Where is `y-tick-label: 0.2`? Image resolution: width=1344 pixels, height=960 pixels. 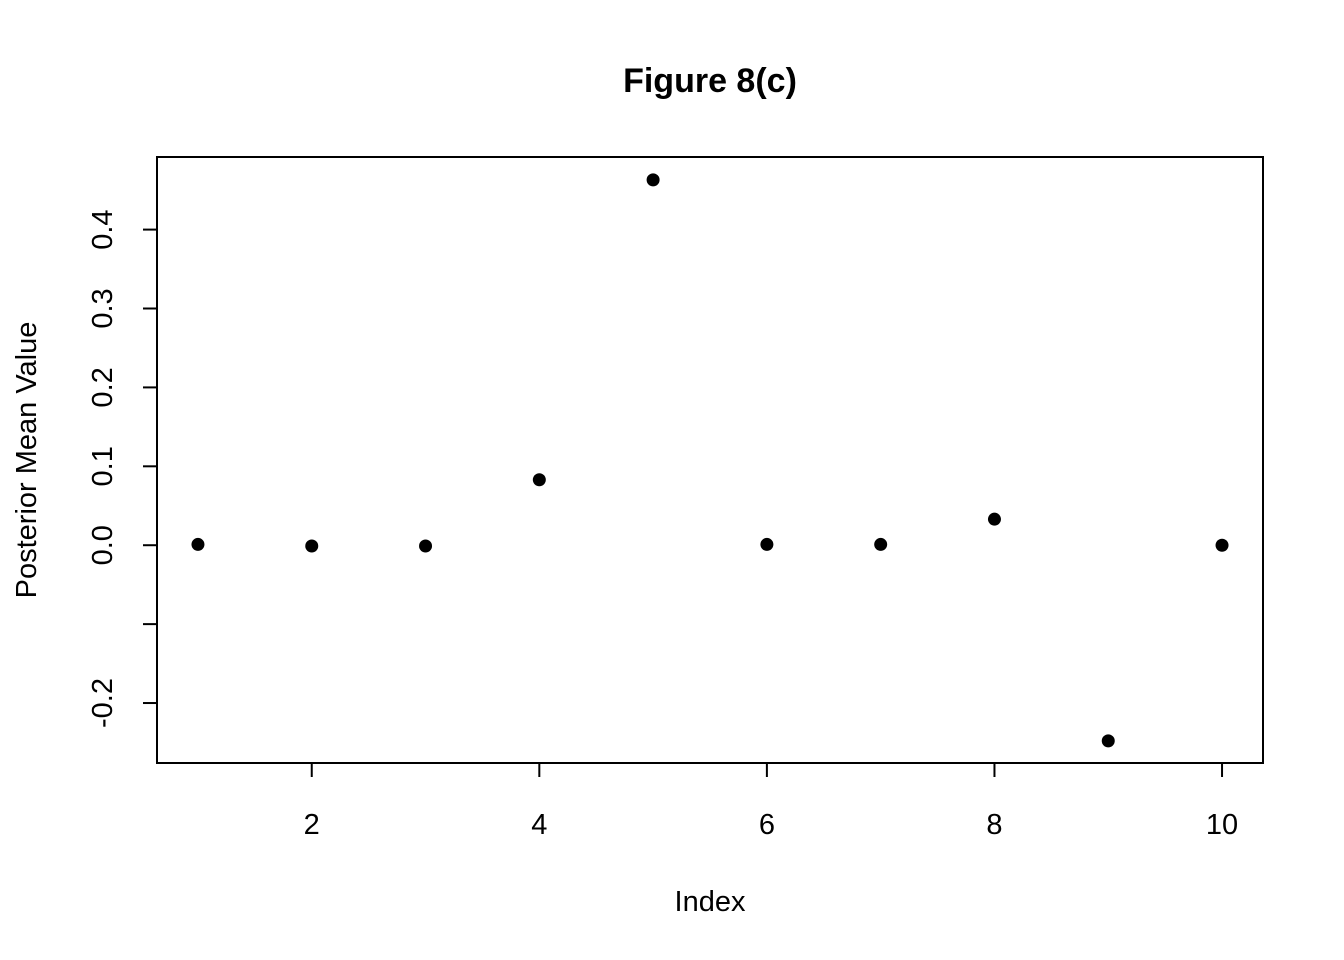
y-tick-label: 0.2 is located at coordinates (103, 387).